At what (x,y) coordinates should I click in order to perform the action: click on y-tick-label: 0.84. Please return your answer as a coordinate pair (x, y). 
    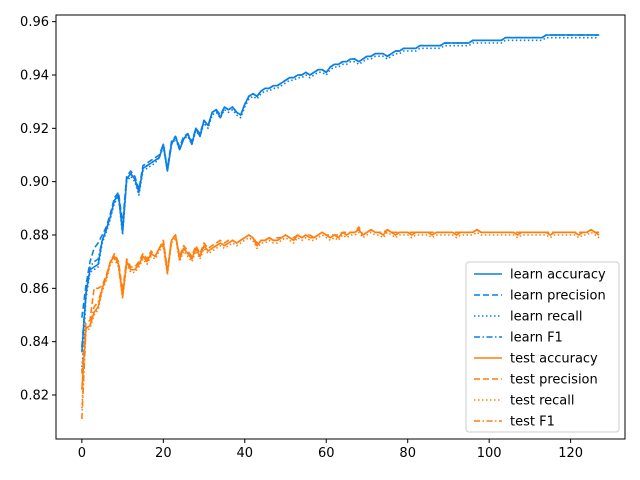
    Looking at the image, I should click on (34, 342).